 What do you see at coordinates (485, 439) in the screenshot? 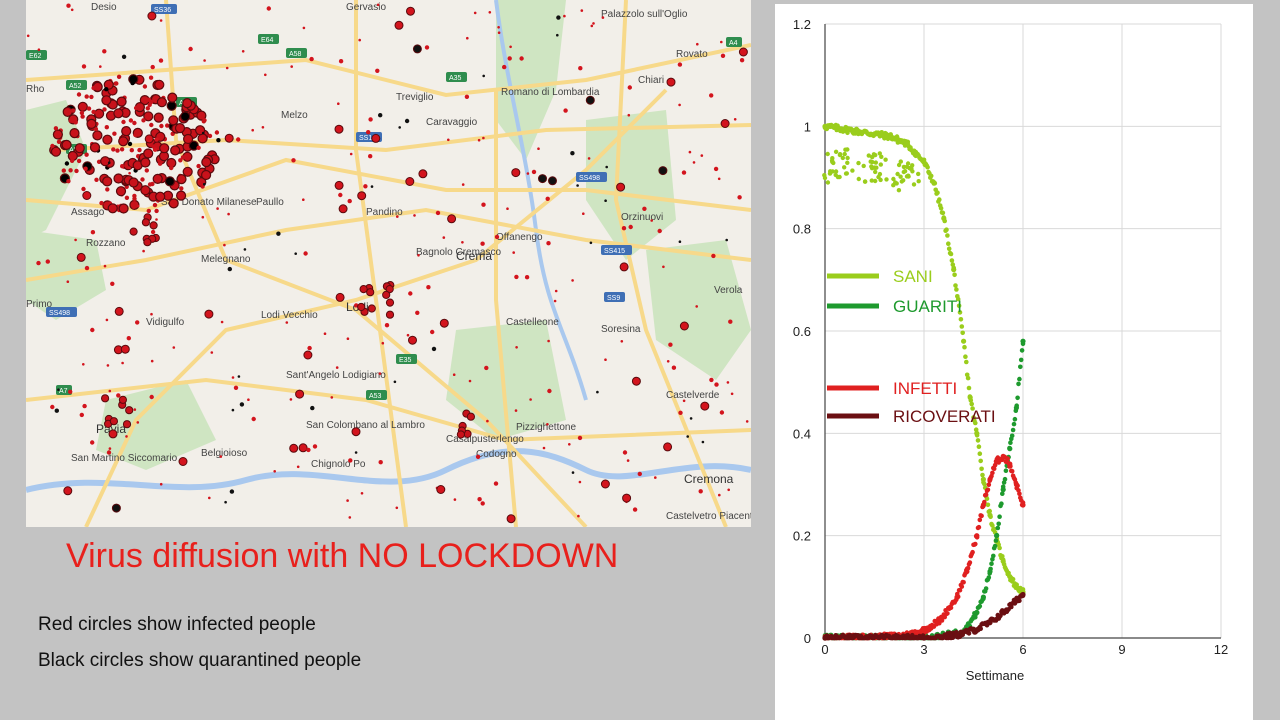
I see `place-label: Casalpusterlengo` at bounding box center [485, 439].